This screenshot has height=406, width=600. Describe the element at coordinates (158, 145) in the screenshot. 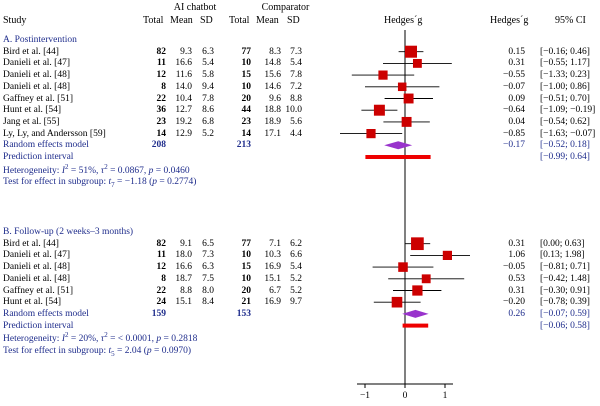

I see `pooled-ai-total: 208` at that location.